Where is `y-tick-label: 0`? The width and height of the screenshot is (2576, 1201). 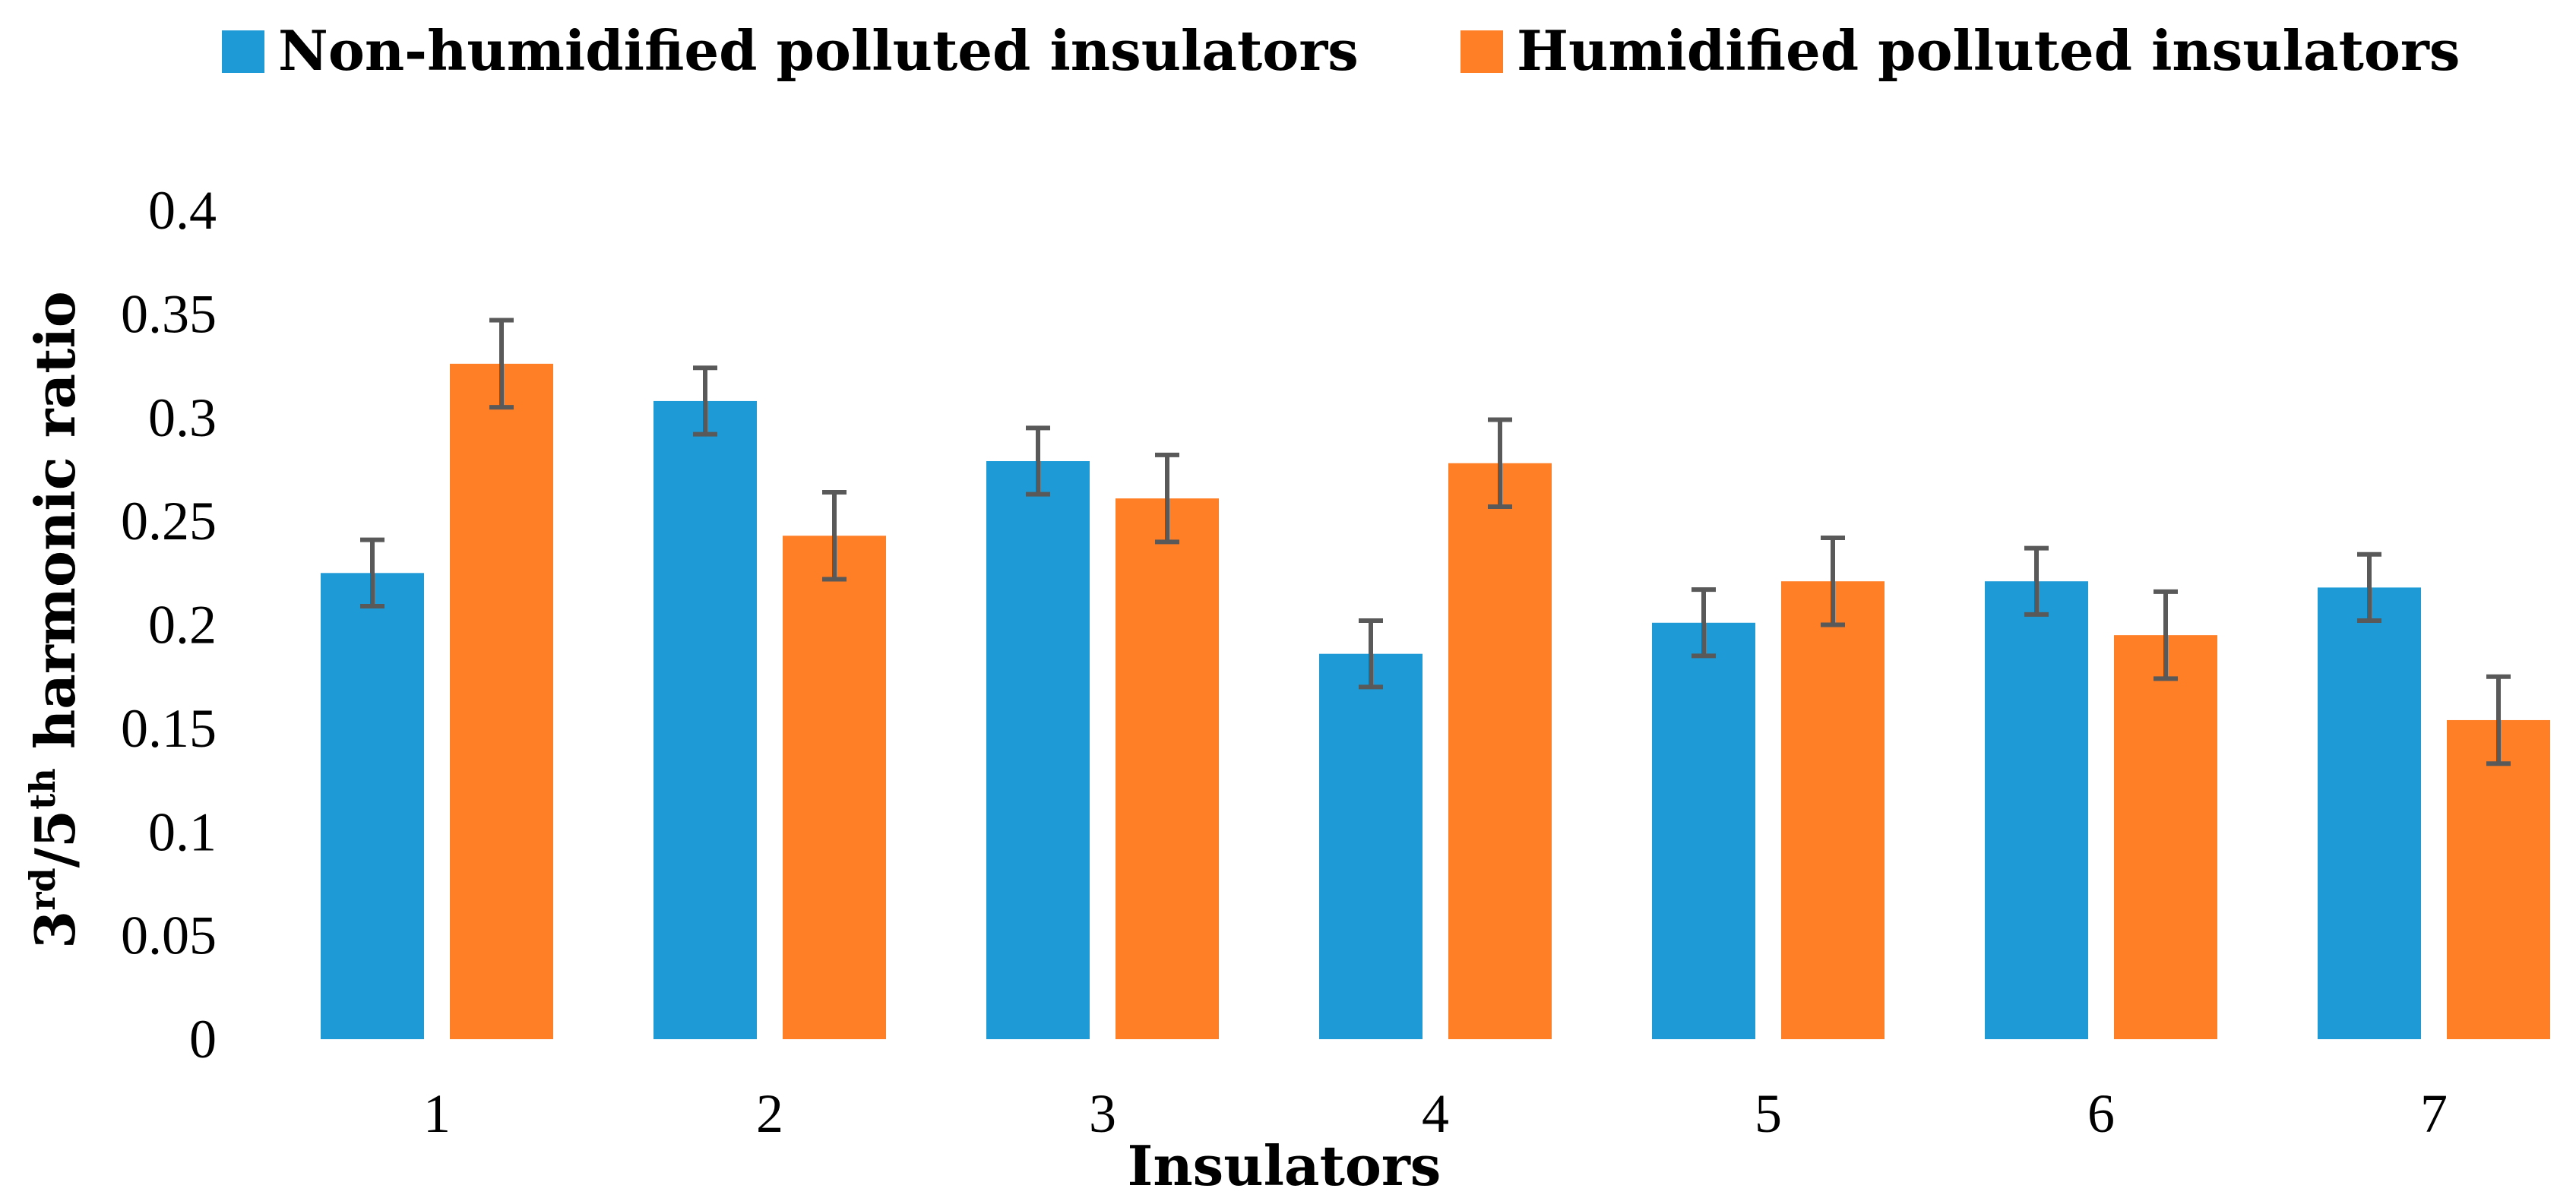
y-tick-label: 0 is located at coordinates (203, 1040).